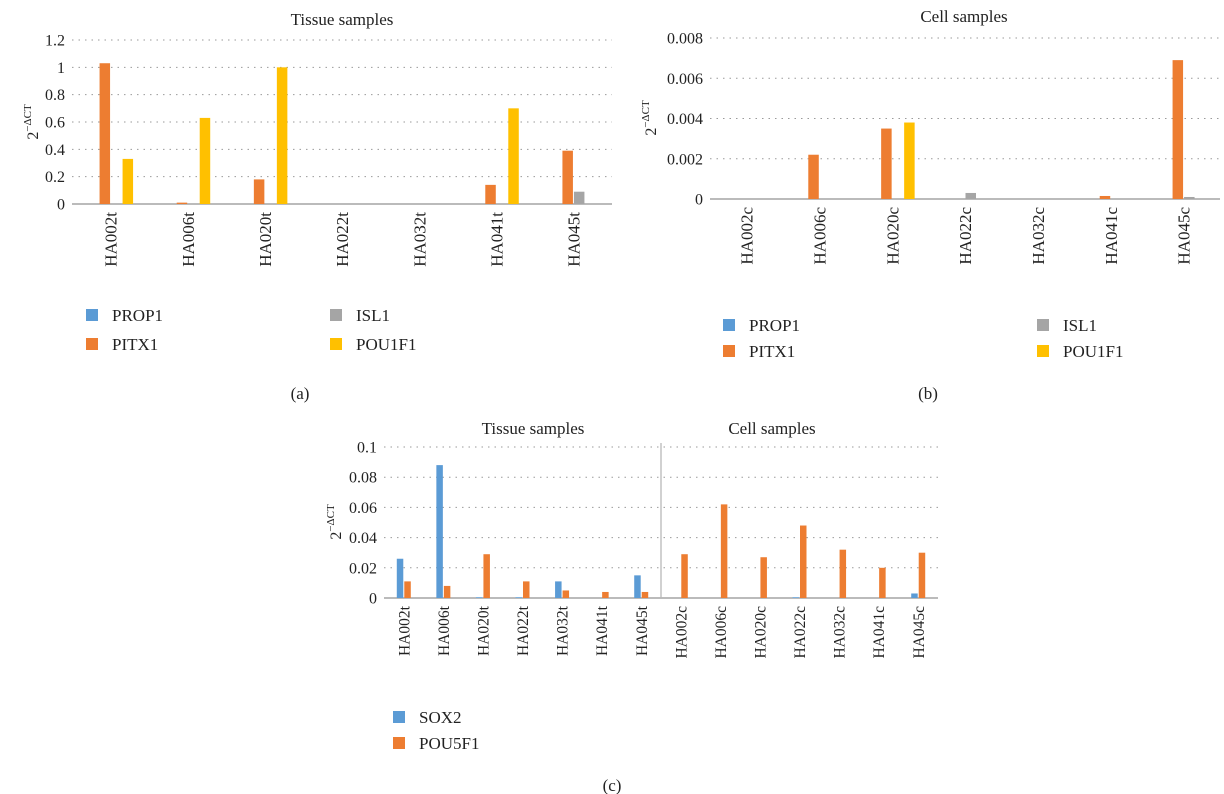 The width and height of the screenshot is (1224, 794). What do you see at coordinates (449, 743) in the screenshot?
I see `legend-label-pou5f1: POU5F1` at bounding box center [449, 743].